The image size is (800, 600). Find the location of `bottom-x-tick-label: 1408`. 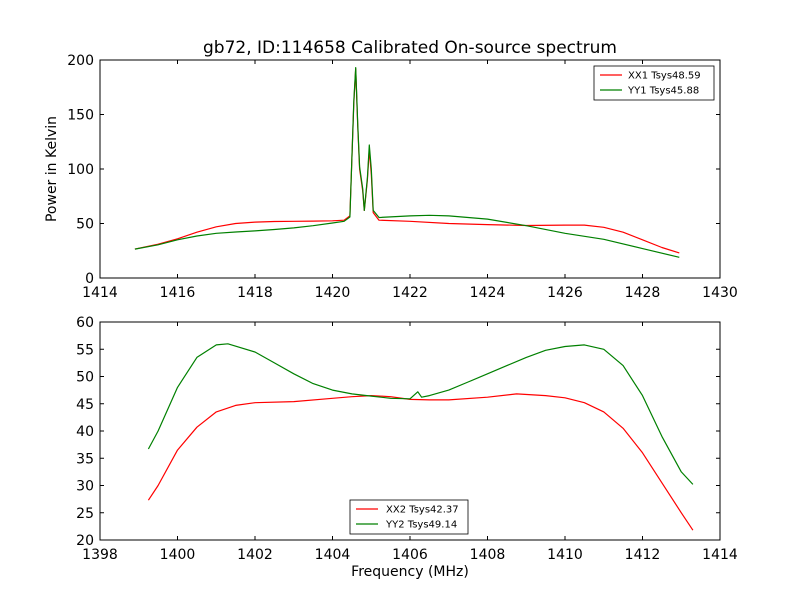

bottom-x-tick-label: 1408 is located at coordinates (488, 555).